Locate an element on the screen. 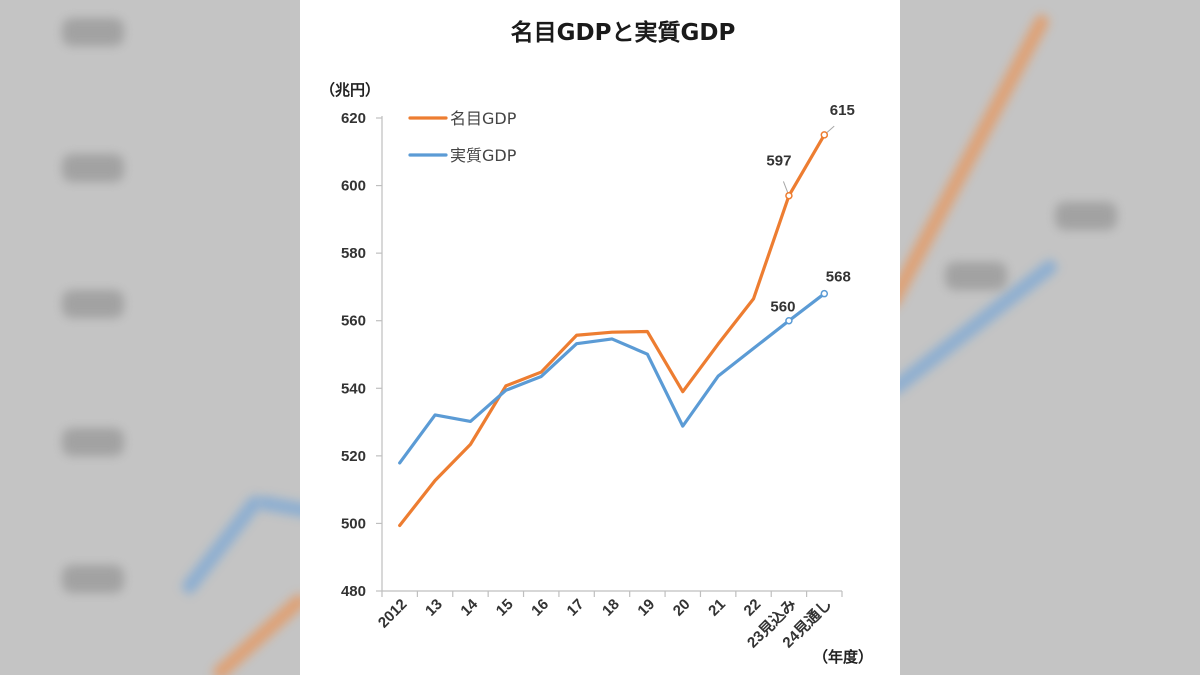 Image resolution: width=1200 pixels, height=675 pixels. data-label: 597 is located at coordinates (778, 161).